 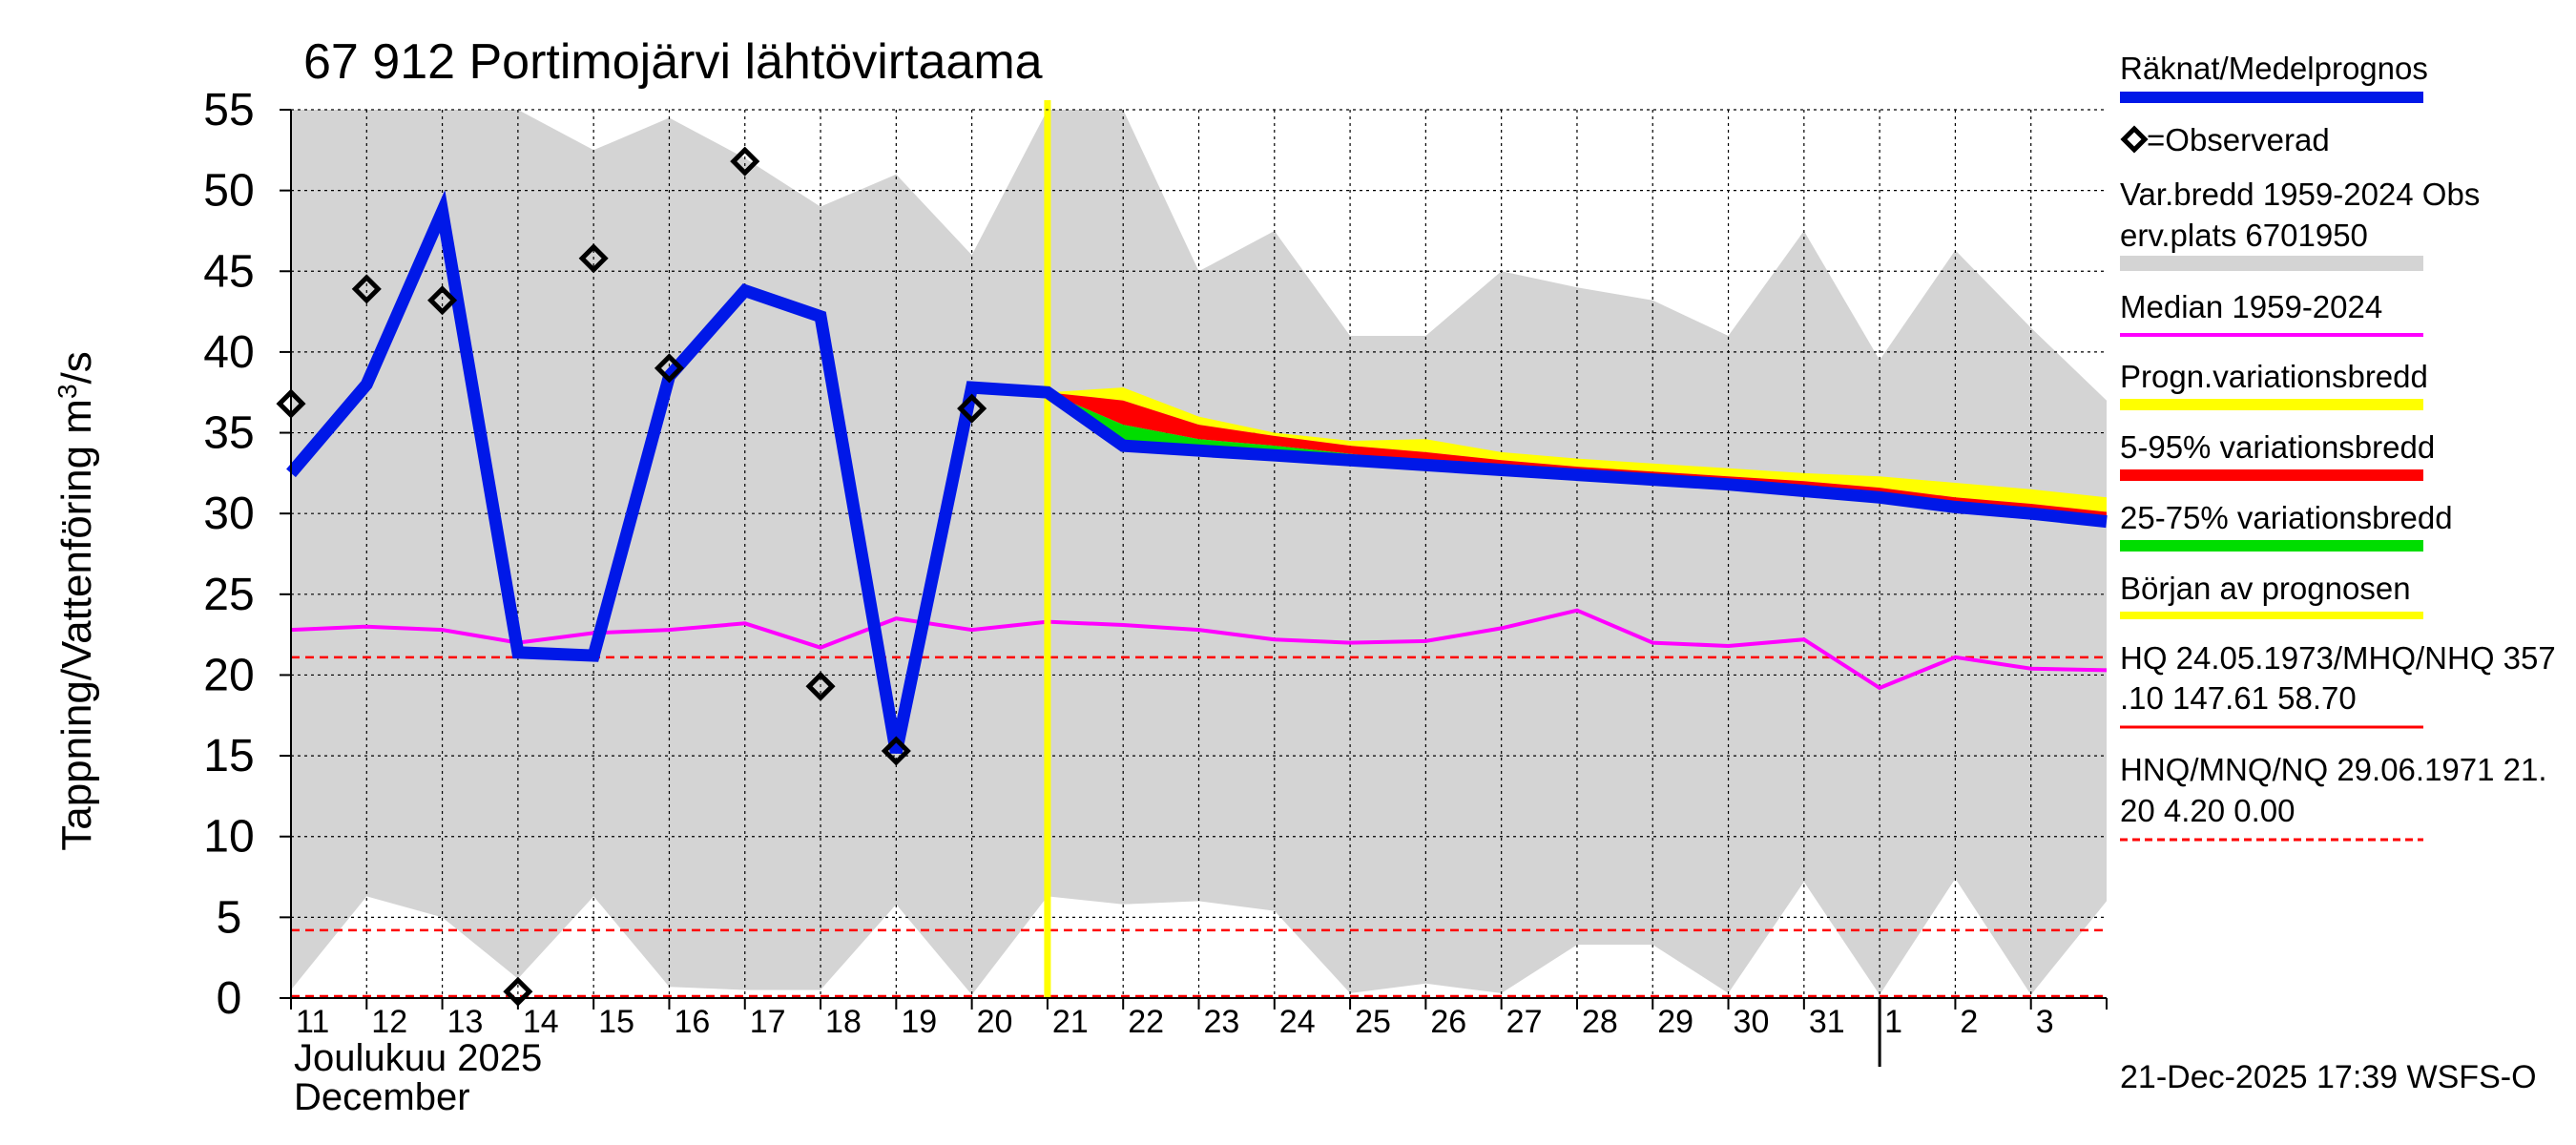 What do you see at coordinates (76, 367) in the screenshot?
I see `y-axis-label-unit: /s` at bounding box center [76, 367].